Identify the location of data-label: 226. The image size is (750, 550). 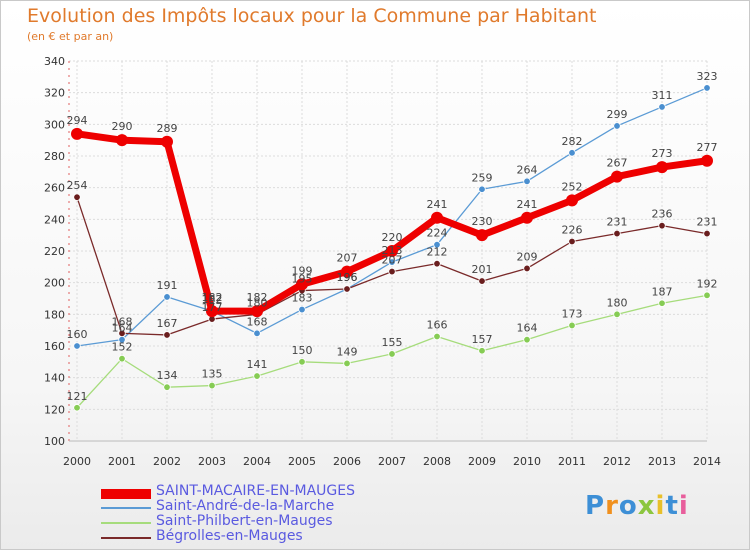
(572, 230).